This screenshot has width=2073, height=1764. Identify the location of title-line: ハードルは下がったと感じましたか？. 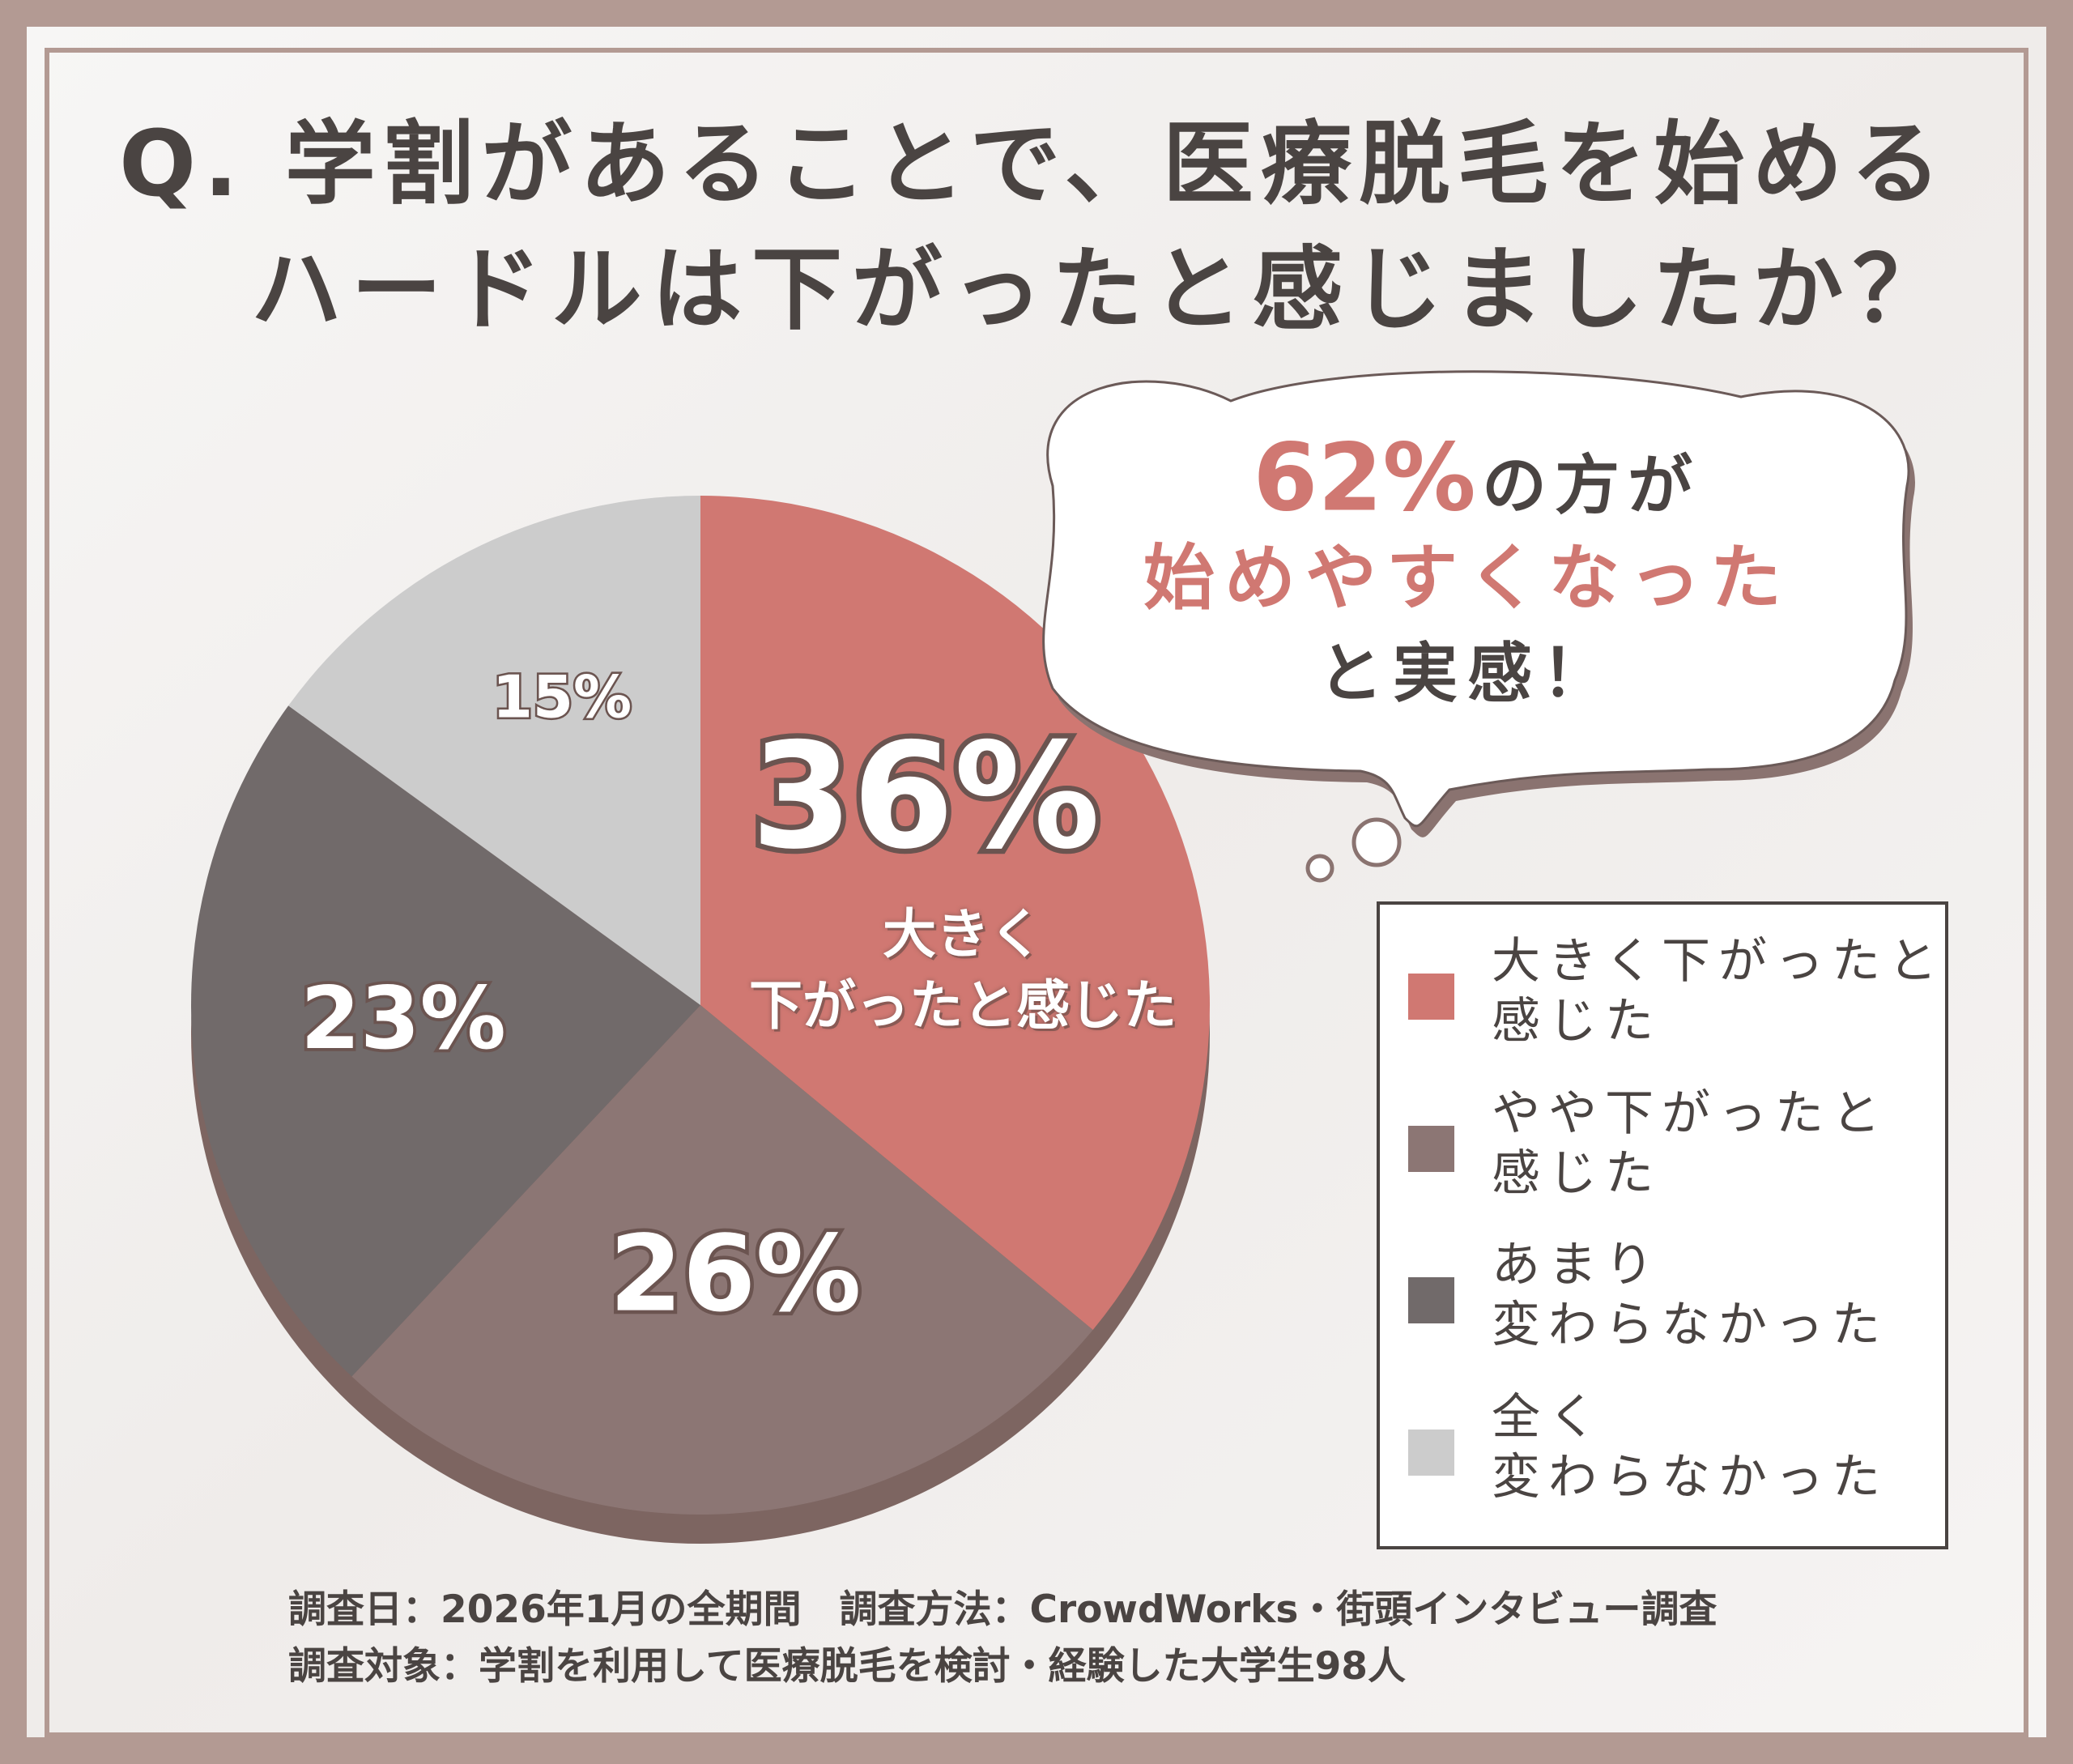
(1097, 290).